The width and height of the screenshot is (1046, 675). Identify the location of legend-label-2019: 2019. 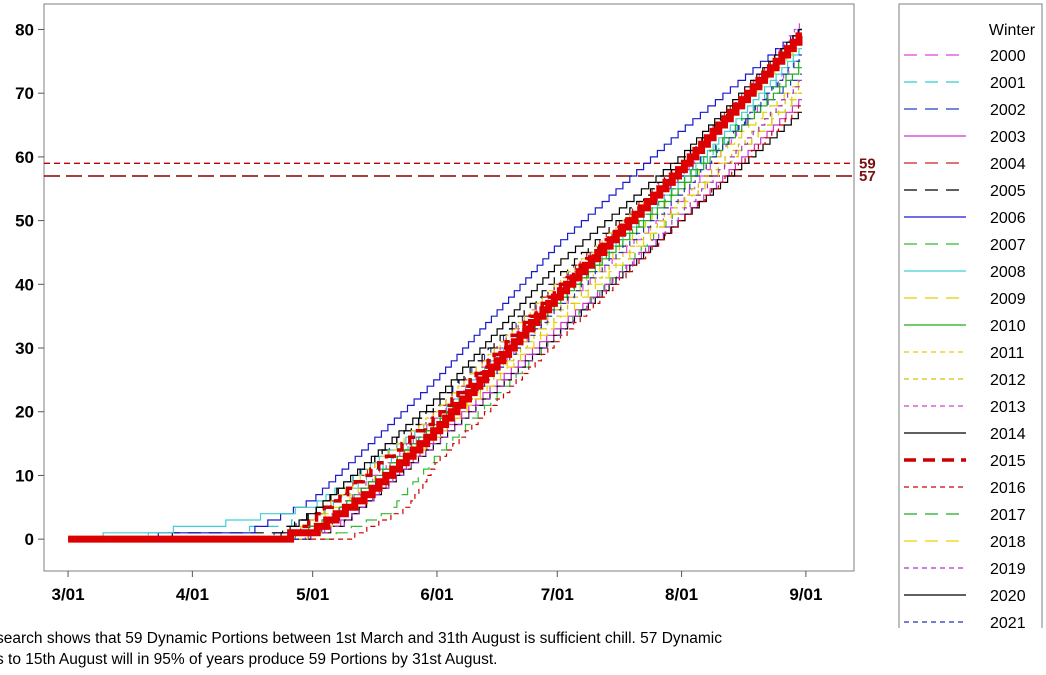
(1008, 569).